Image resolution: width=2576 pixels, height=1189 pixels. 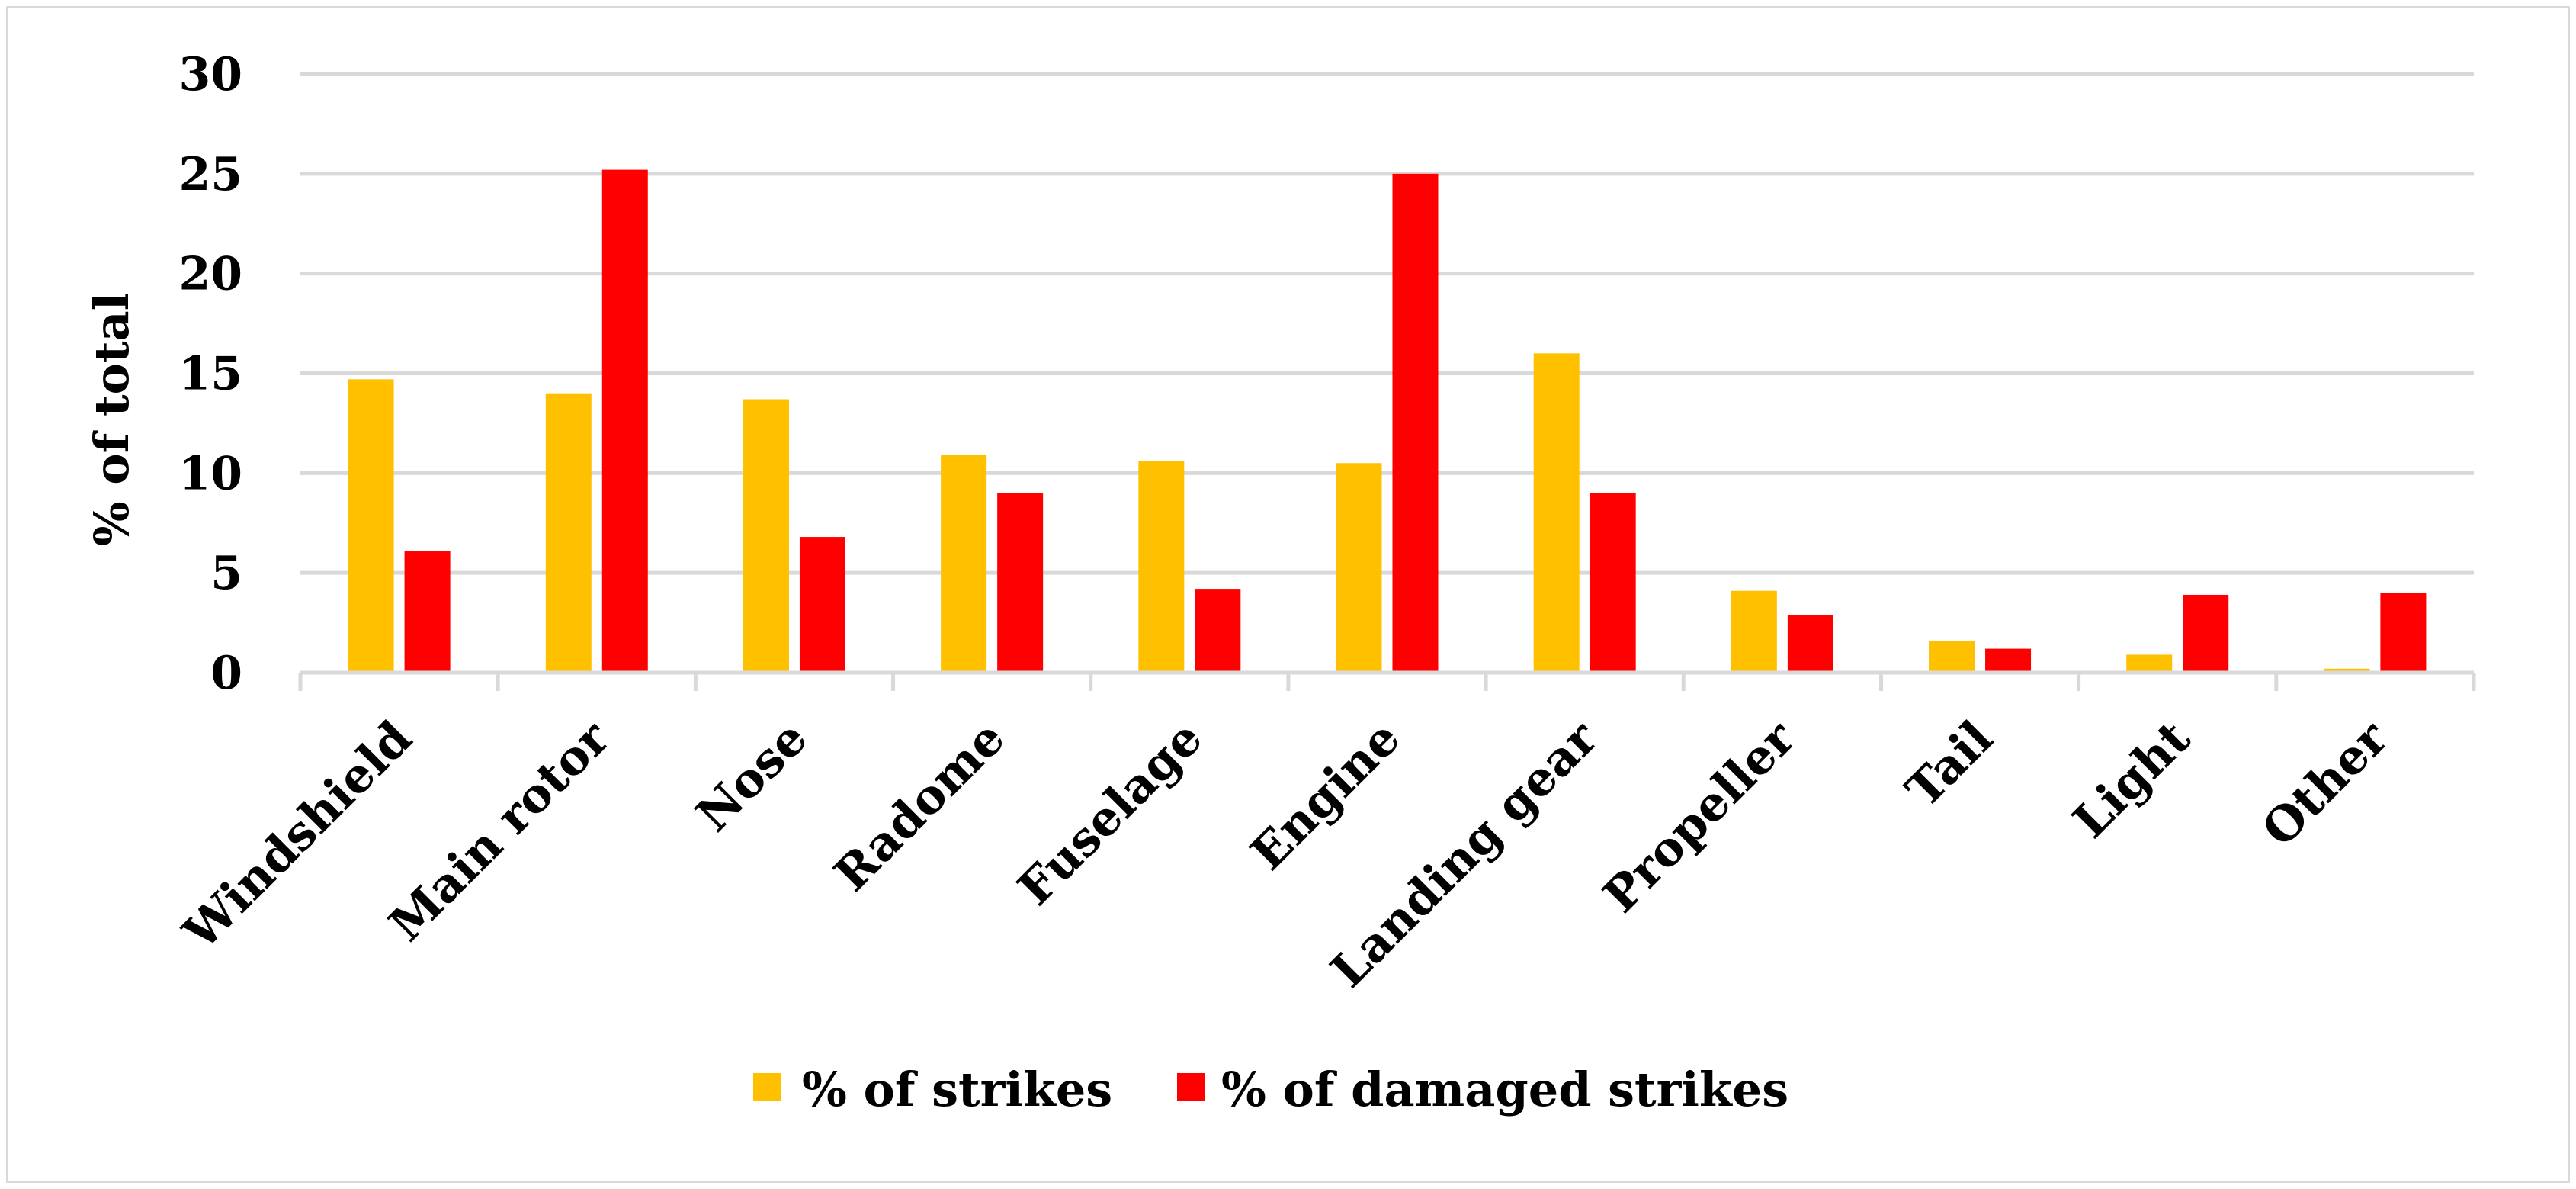 What do you see at coordinates (211, 174) in the screenshot?
I see `y-tick-label: 25` at bounding box center [211, 174].